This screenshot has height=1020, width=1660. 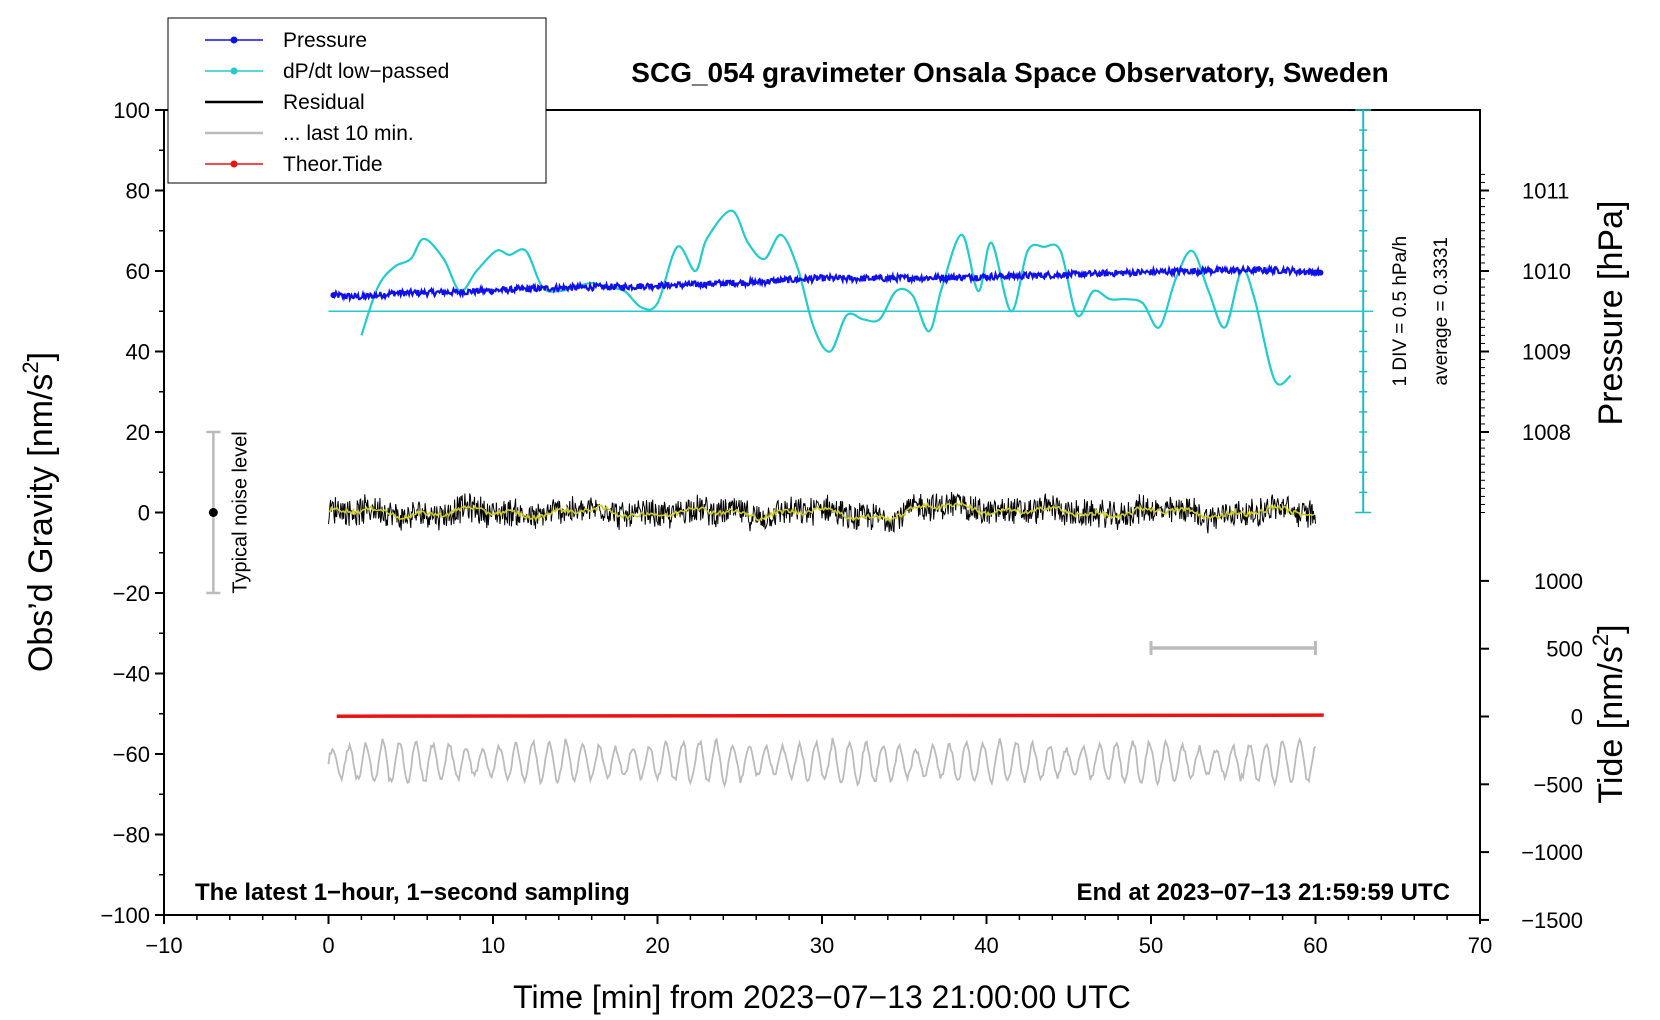 I want to click on tide-line, so click(x=830, y=715).